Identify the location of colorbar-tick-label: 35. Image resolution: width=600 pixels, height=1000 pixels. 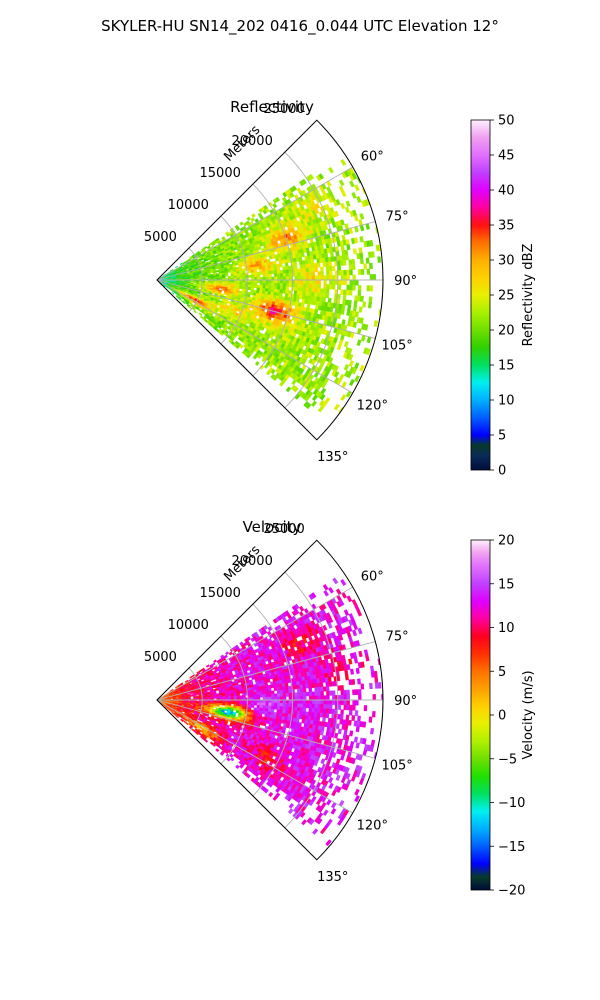
(506, 226).